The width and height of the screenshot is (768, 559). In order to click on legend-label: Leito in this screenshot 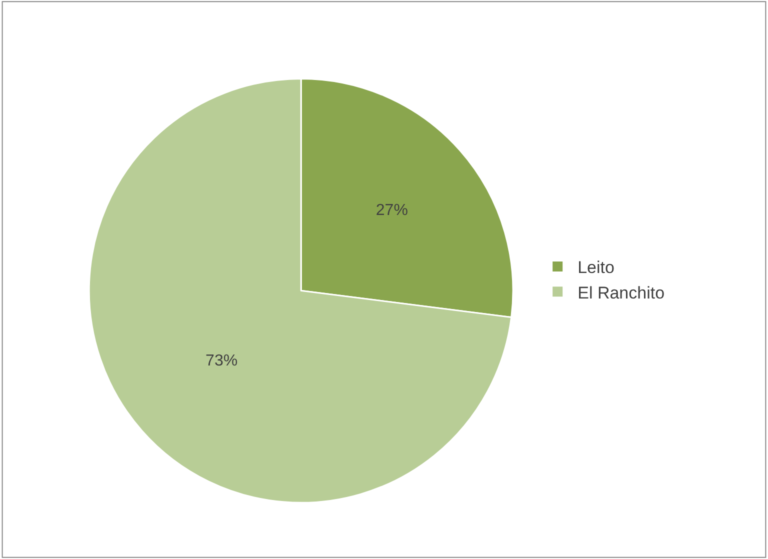, I will do `click(596, 268)`.